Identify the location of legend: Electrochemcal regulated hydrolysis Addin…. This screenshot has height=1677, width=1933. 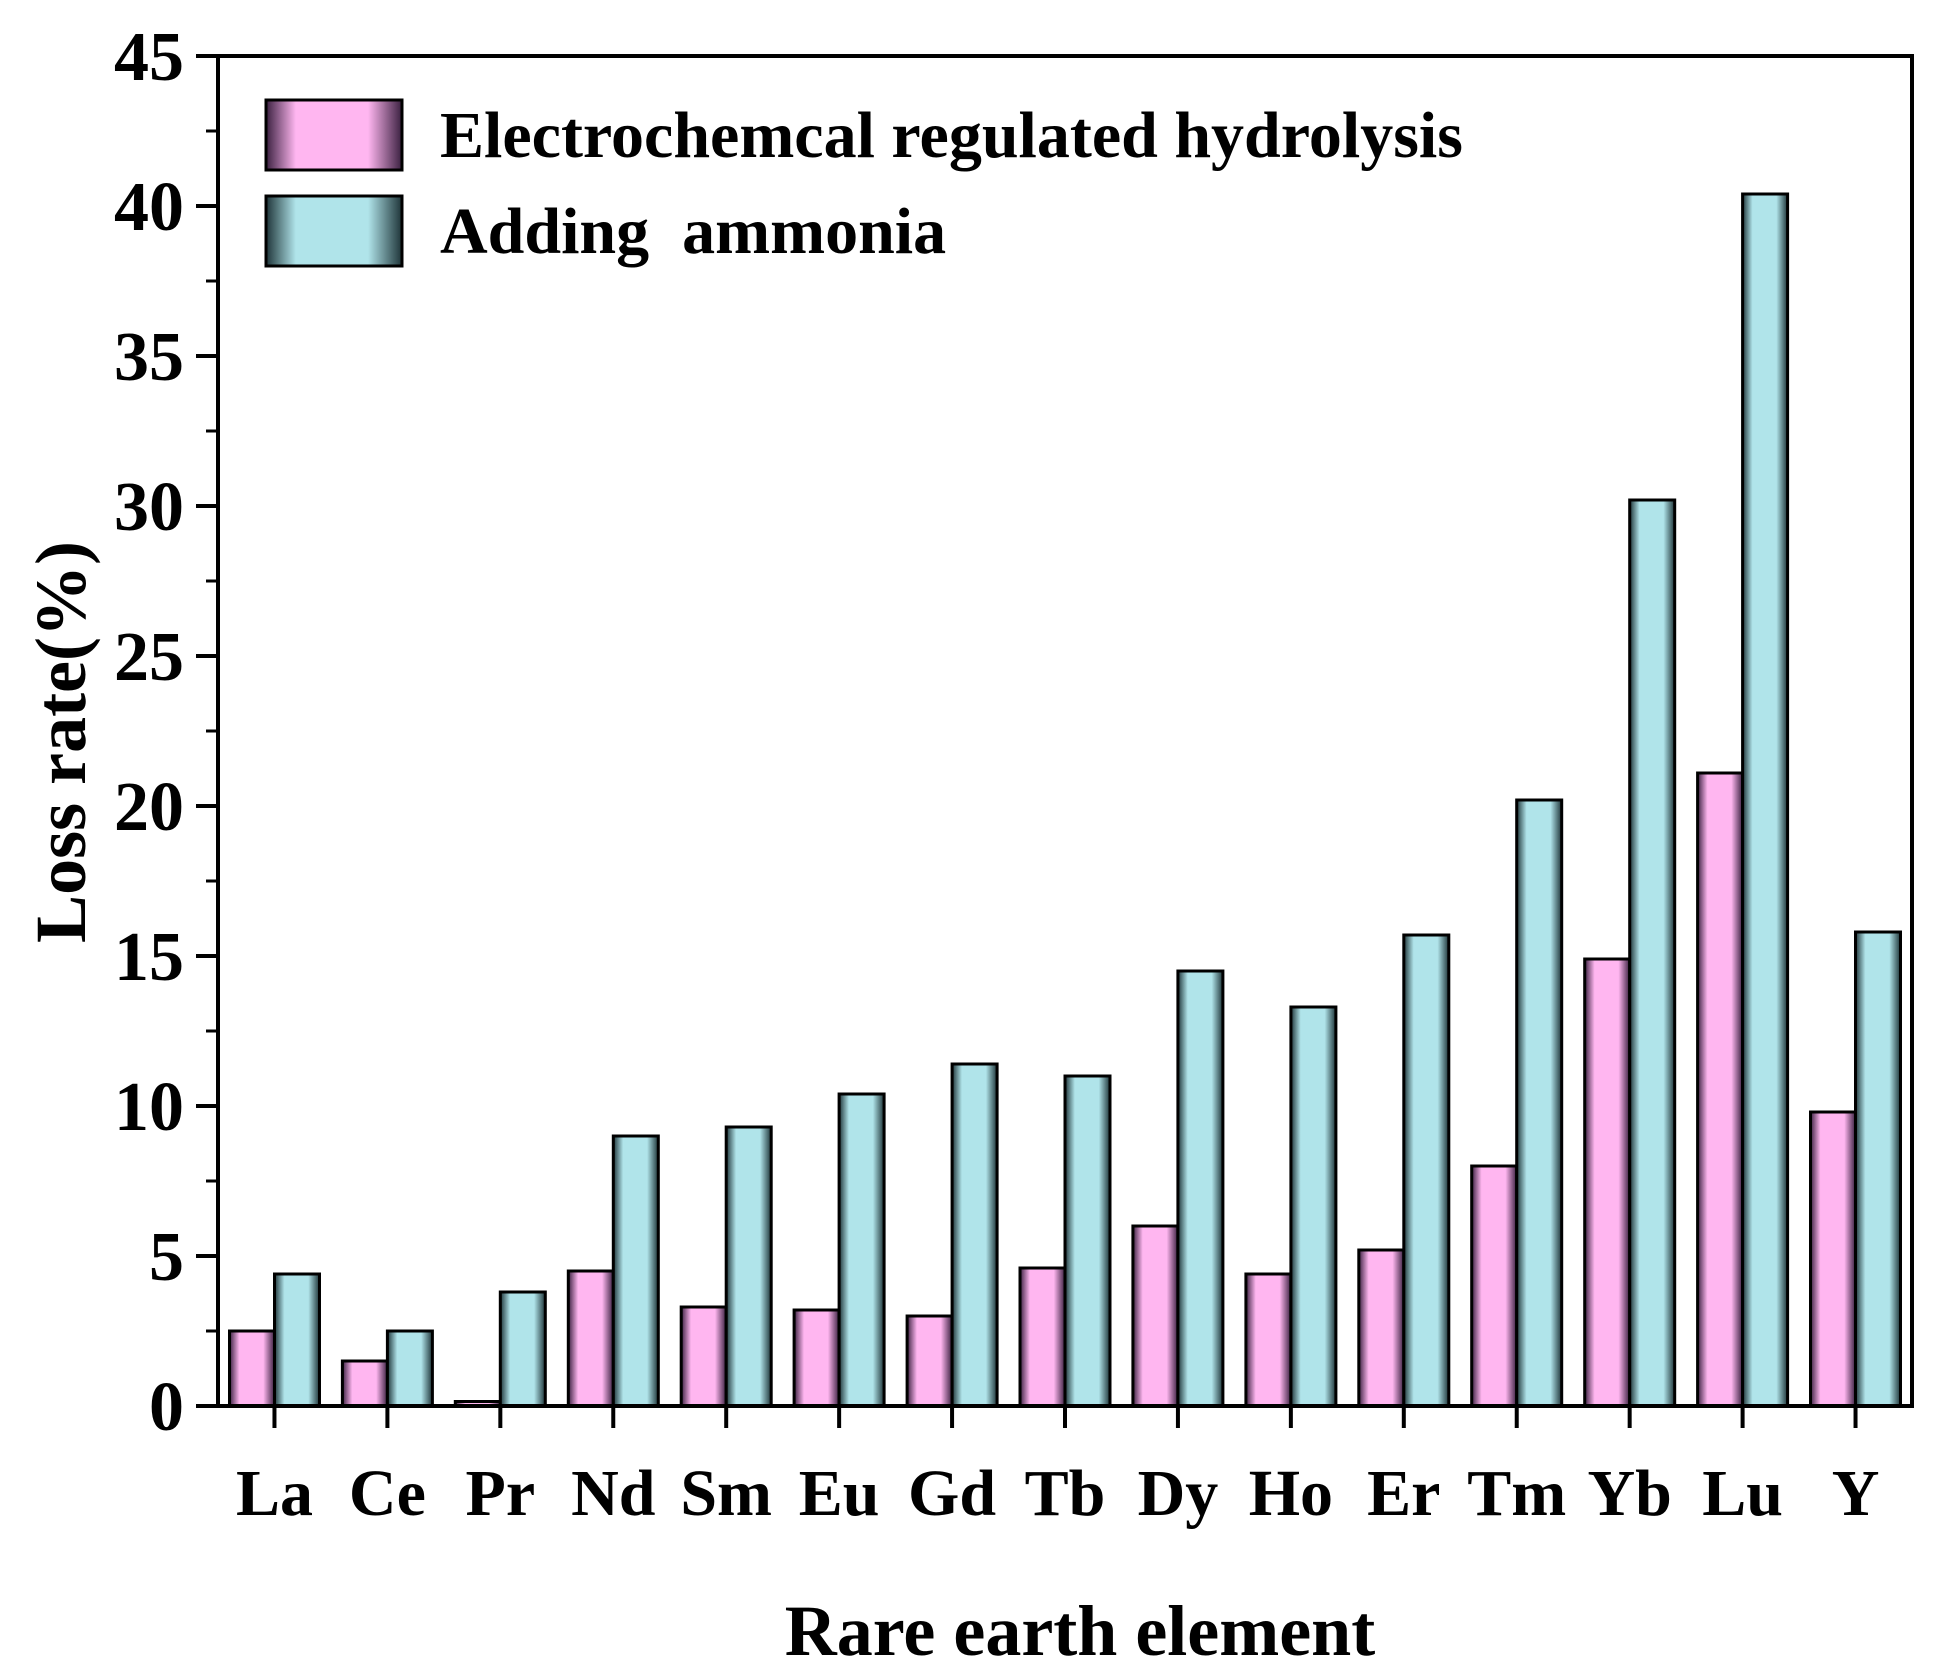
(863, 183).